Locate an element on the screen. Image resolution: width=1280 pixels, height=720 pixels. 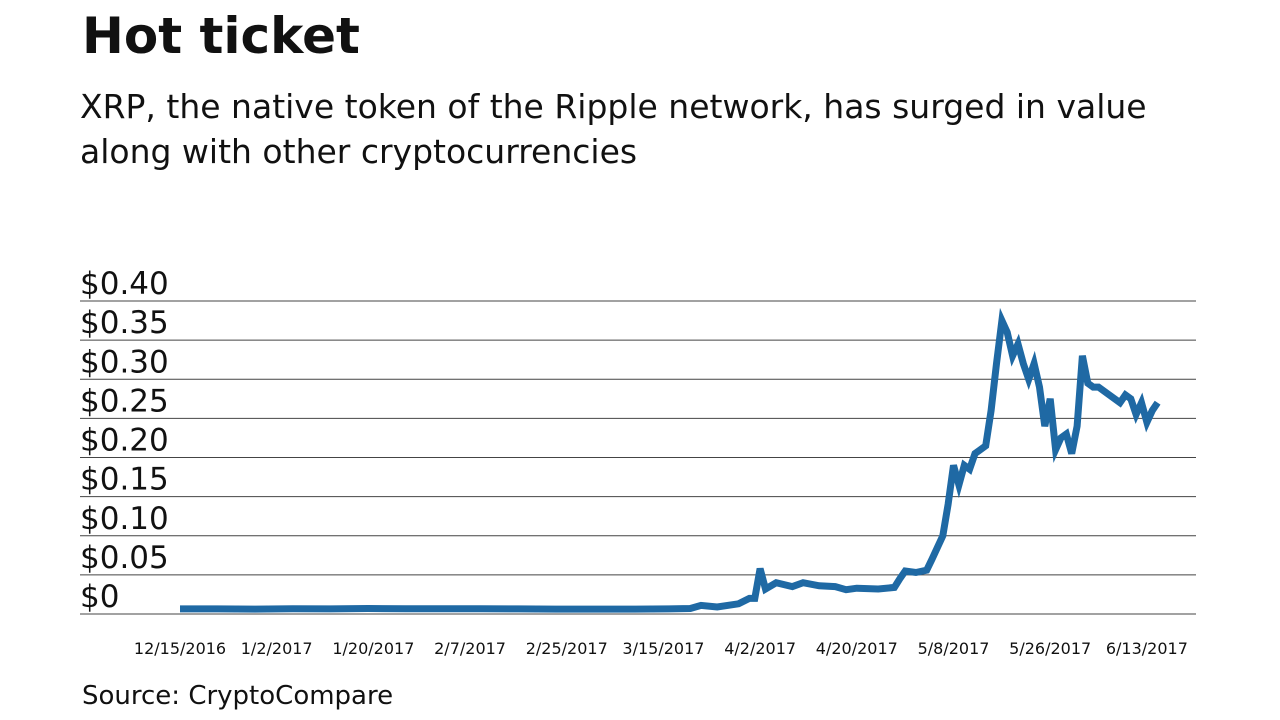
x-tick-label: 4/2/2017 is located at coordinates (760, 648).